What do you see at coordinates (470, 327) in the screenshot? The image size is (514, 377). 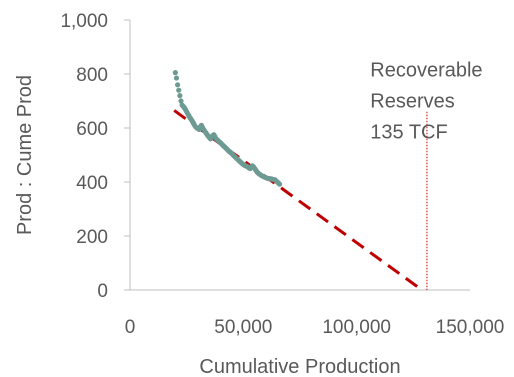 I see `x-tick-label: 150,000` at bounding box center [470, 327].